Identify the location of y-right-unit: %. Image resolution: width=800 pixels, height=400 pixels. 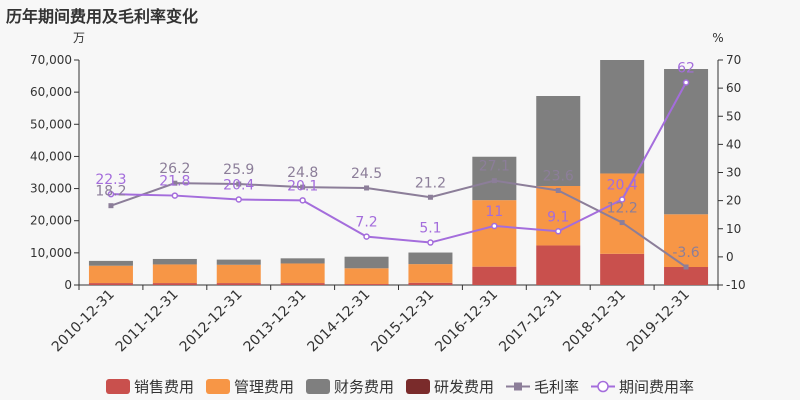
(717, 38).